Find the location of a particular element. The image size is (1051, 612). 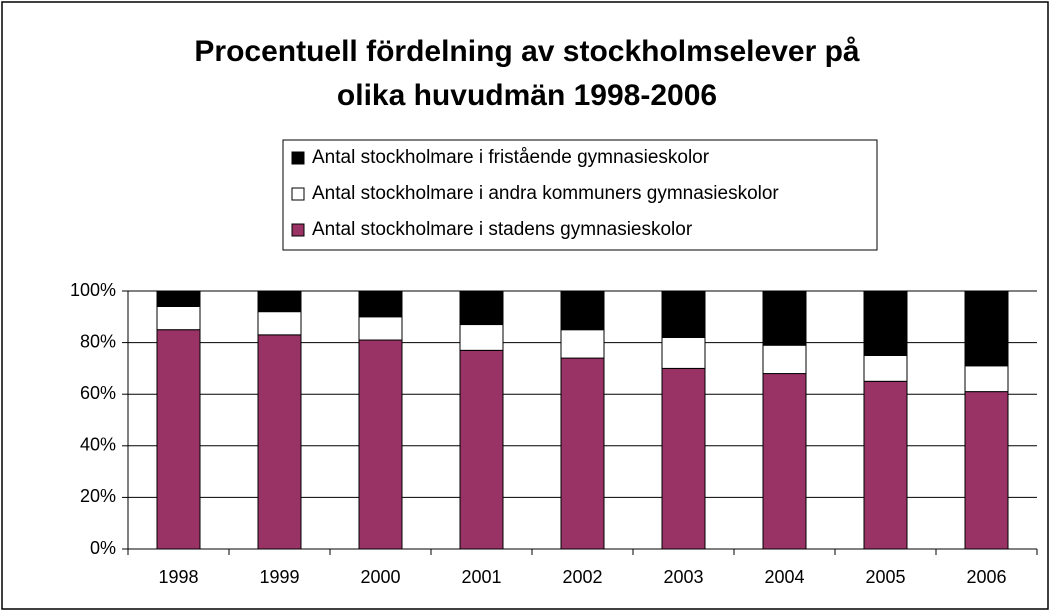

x-tick-label: 2001 is located at coordinates (481, 577).